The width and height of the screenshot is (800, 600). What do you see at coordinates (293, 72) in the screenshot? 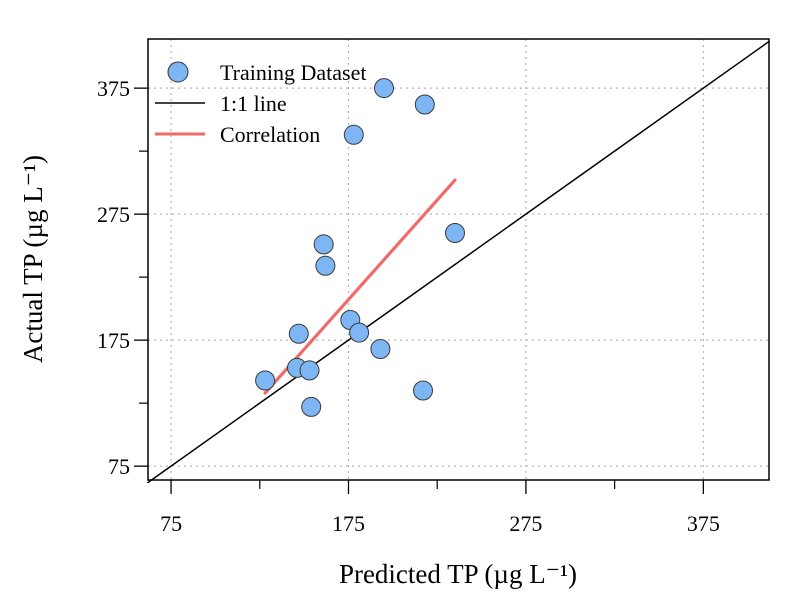
I see `legend-label-training-dataset: Training Dataset` at bounding box center [293, 72].